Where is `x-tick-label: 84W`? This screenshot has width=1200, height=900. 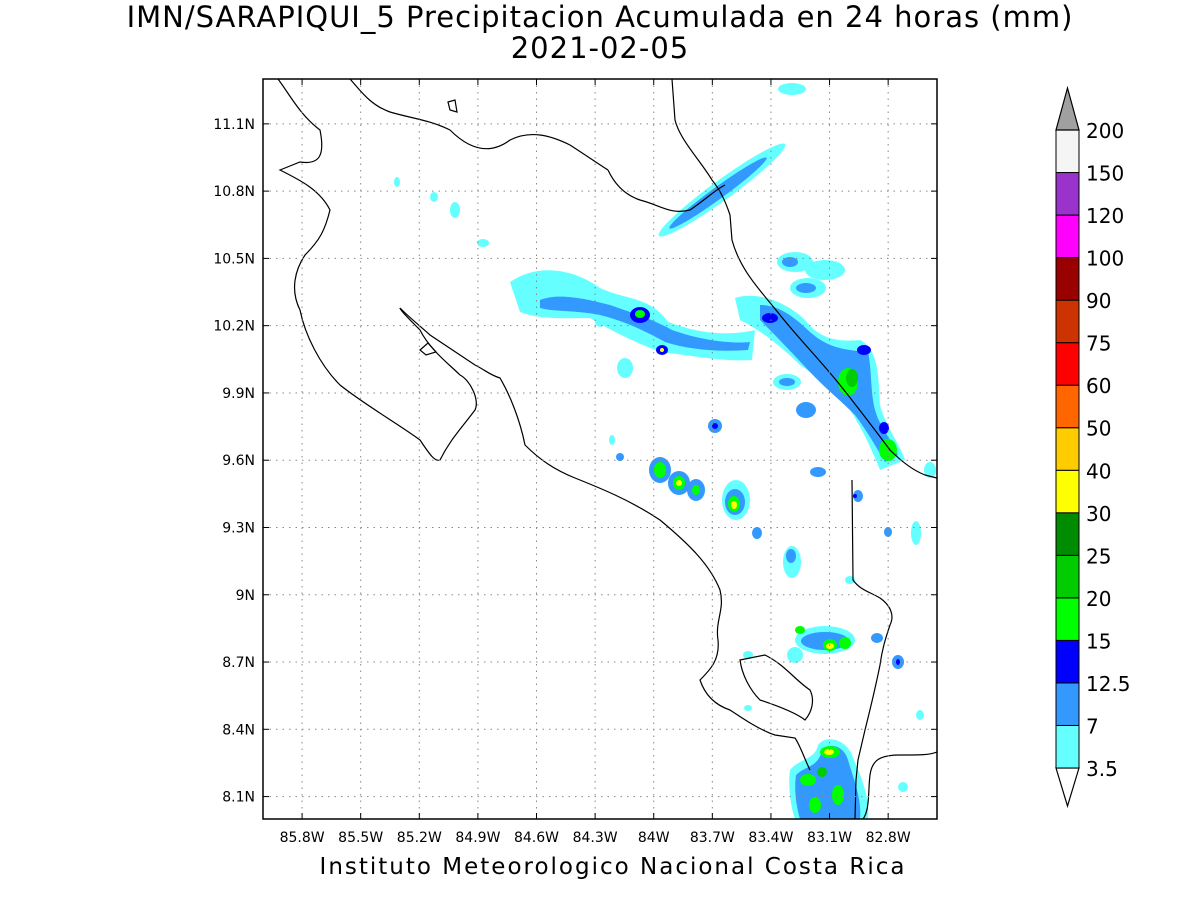 x-tick-label: 84W is located at coordinates (654, 838).